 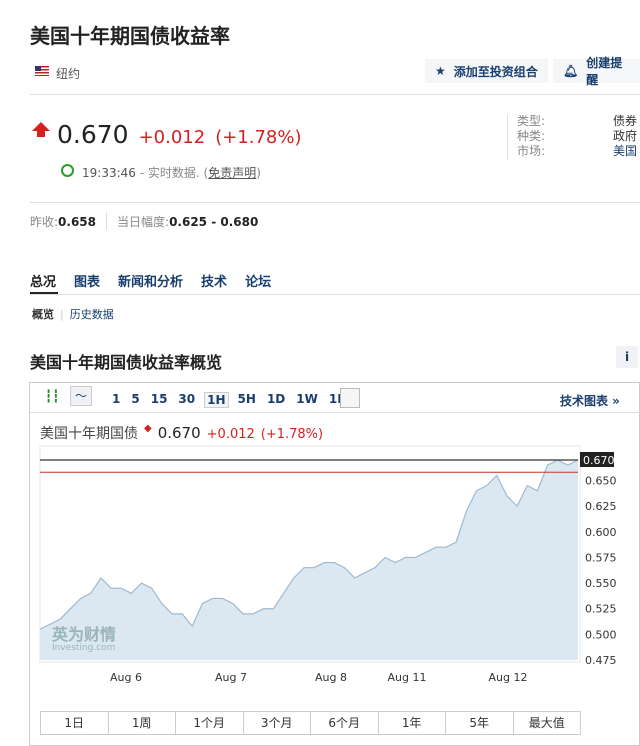 What do you see at coordinates (91, 314) in the screenshot?
I see `subtab-history: 历史数据` at bounding box center [91, 314].